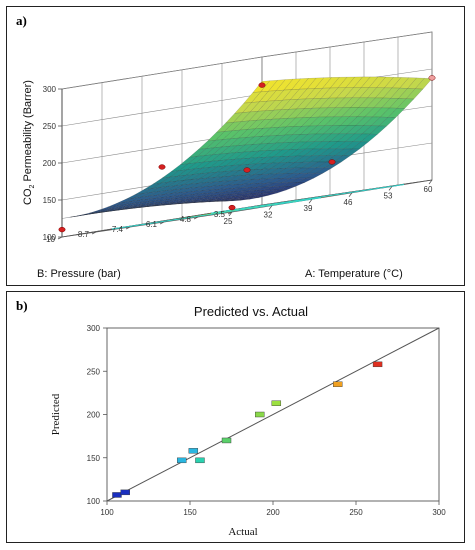 This screenshot has height=550, width=475. What do you see at coordinates (84, 234) in the screenshot?
I see `y-tick-label: 8.7` at bounding box center [84, 234].